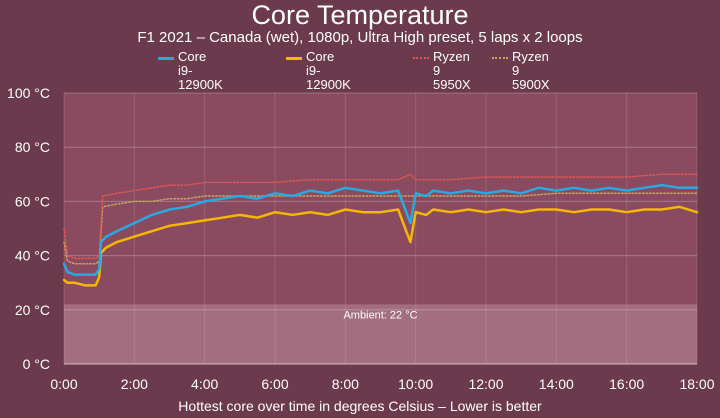 The height and width of the screenshot is (418, 720). I want to click on x-tick-label: 2:00, so click(134, 384).